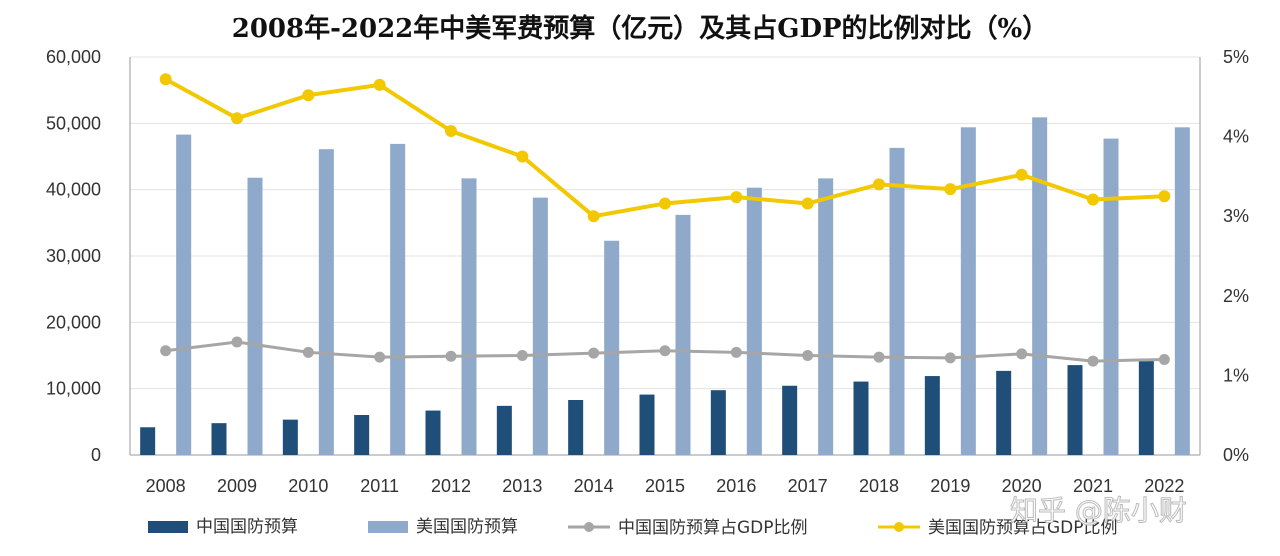  Describe the element at coordinates (73, 57) in the screenshot. I see `left-tick-label: 60,000` at that location.